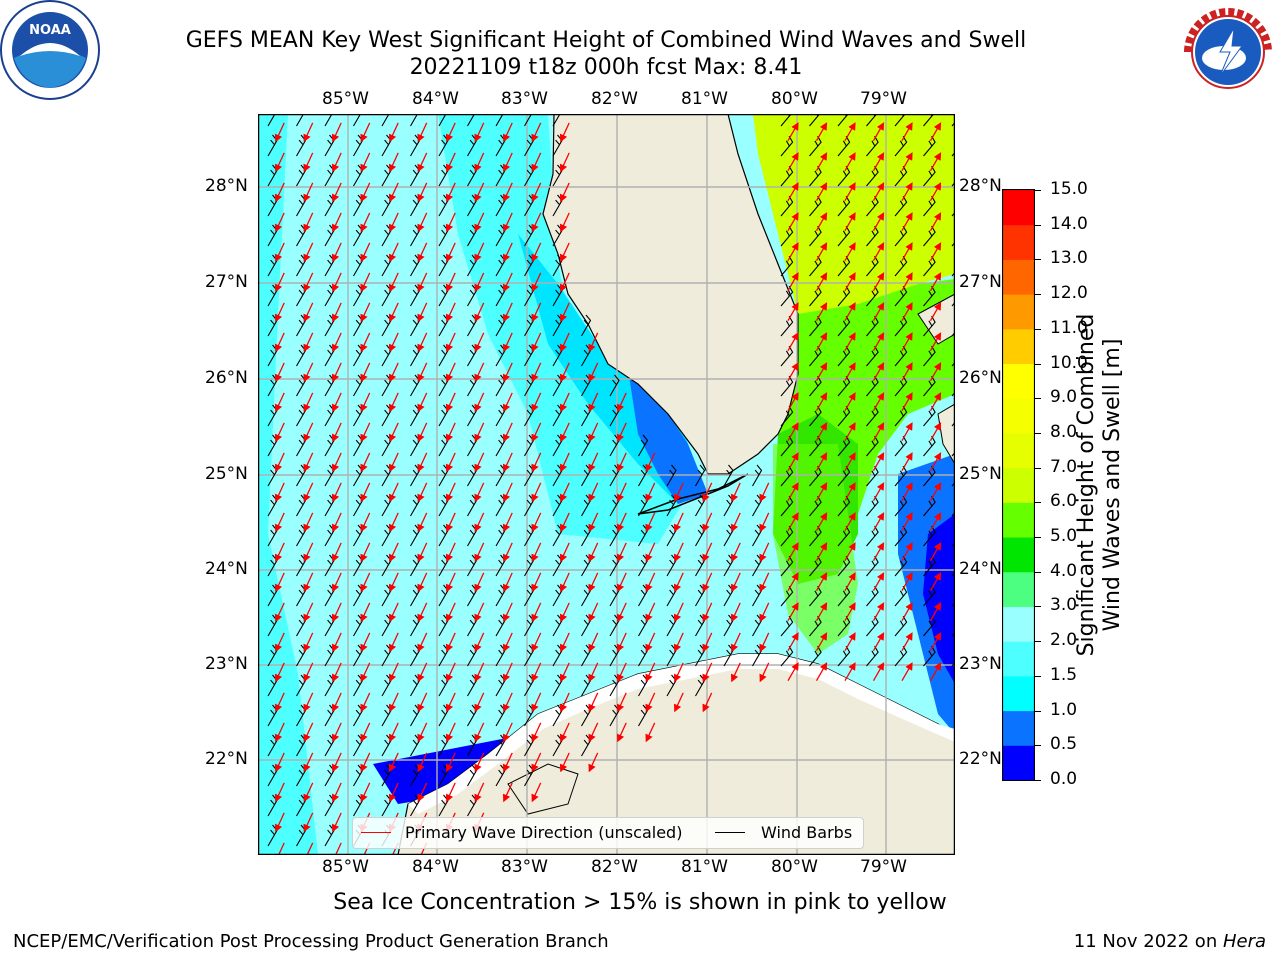  What do you see at coordinates (980, 664) in the screenshot?
I see `lat-tick-right: 23°N` at bounding box center [980, 664].